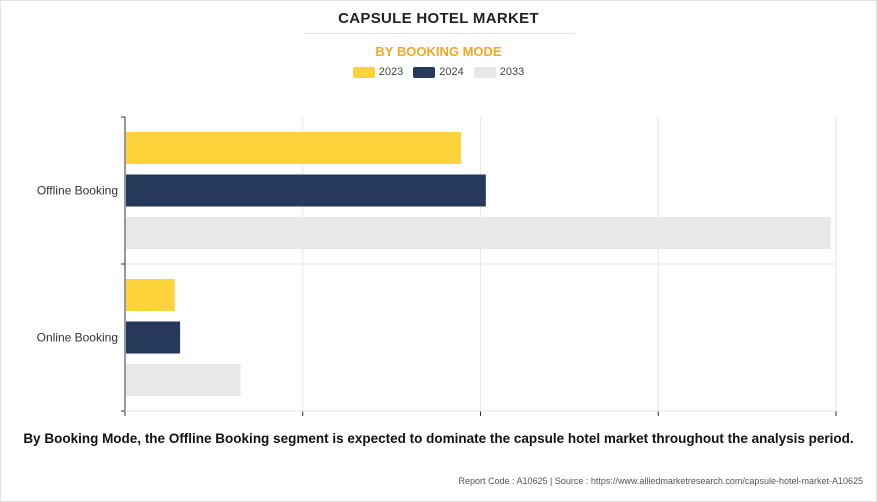 The image size is (877, 502). I want to click on chart-title: CAPSULE HOTEL MARKET, so click(438, 18).